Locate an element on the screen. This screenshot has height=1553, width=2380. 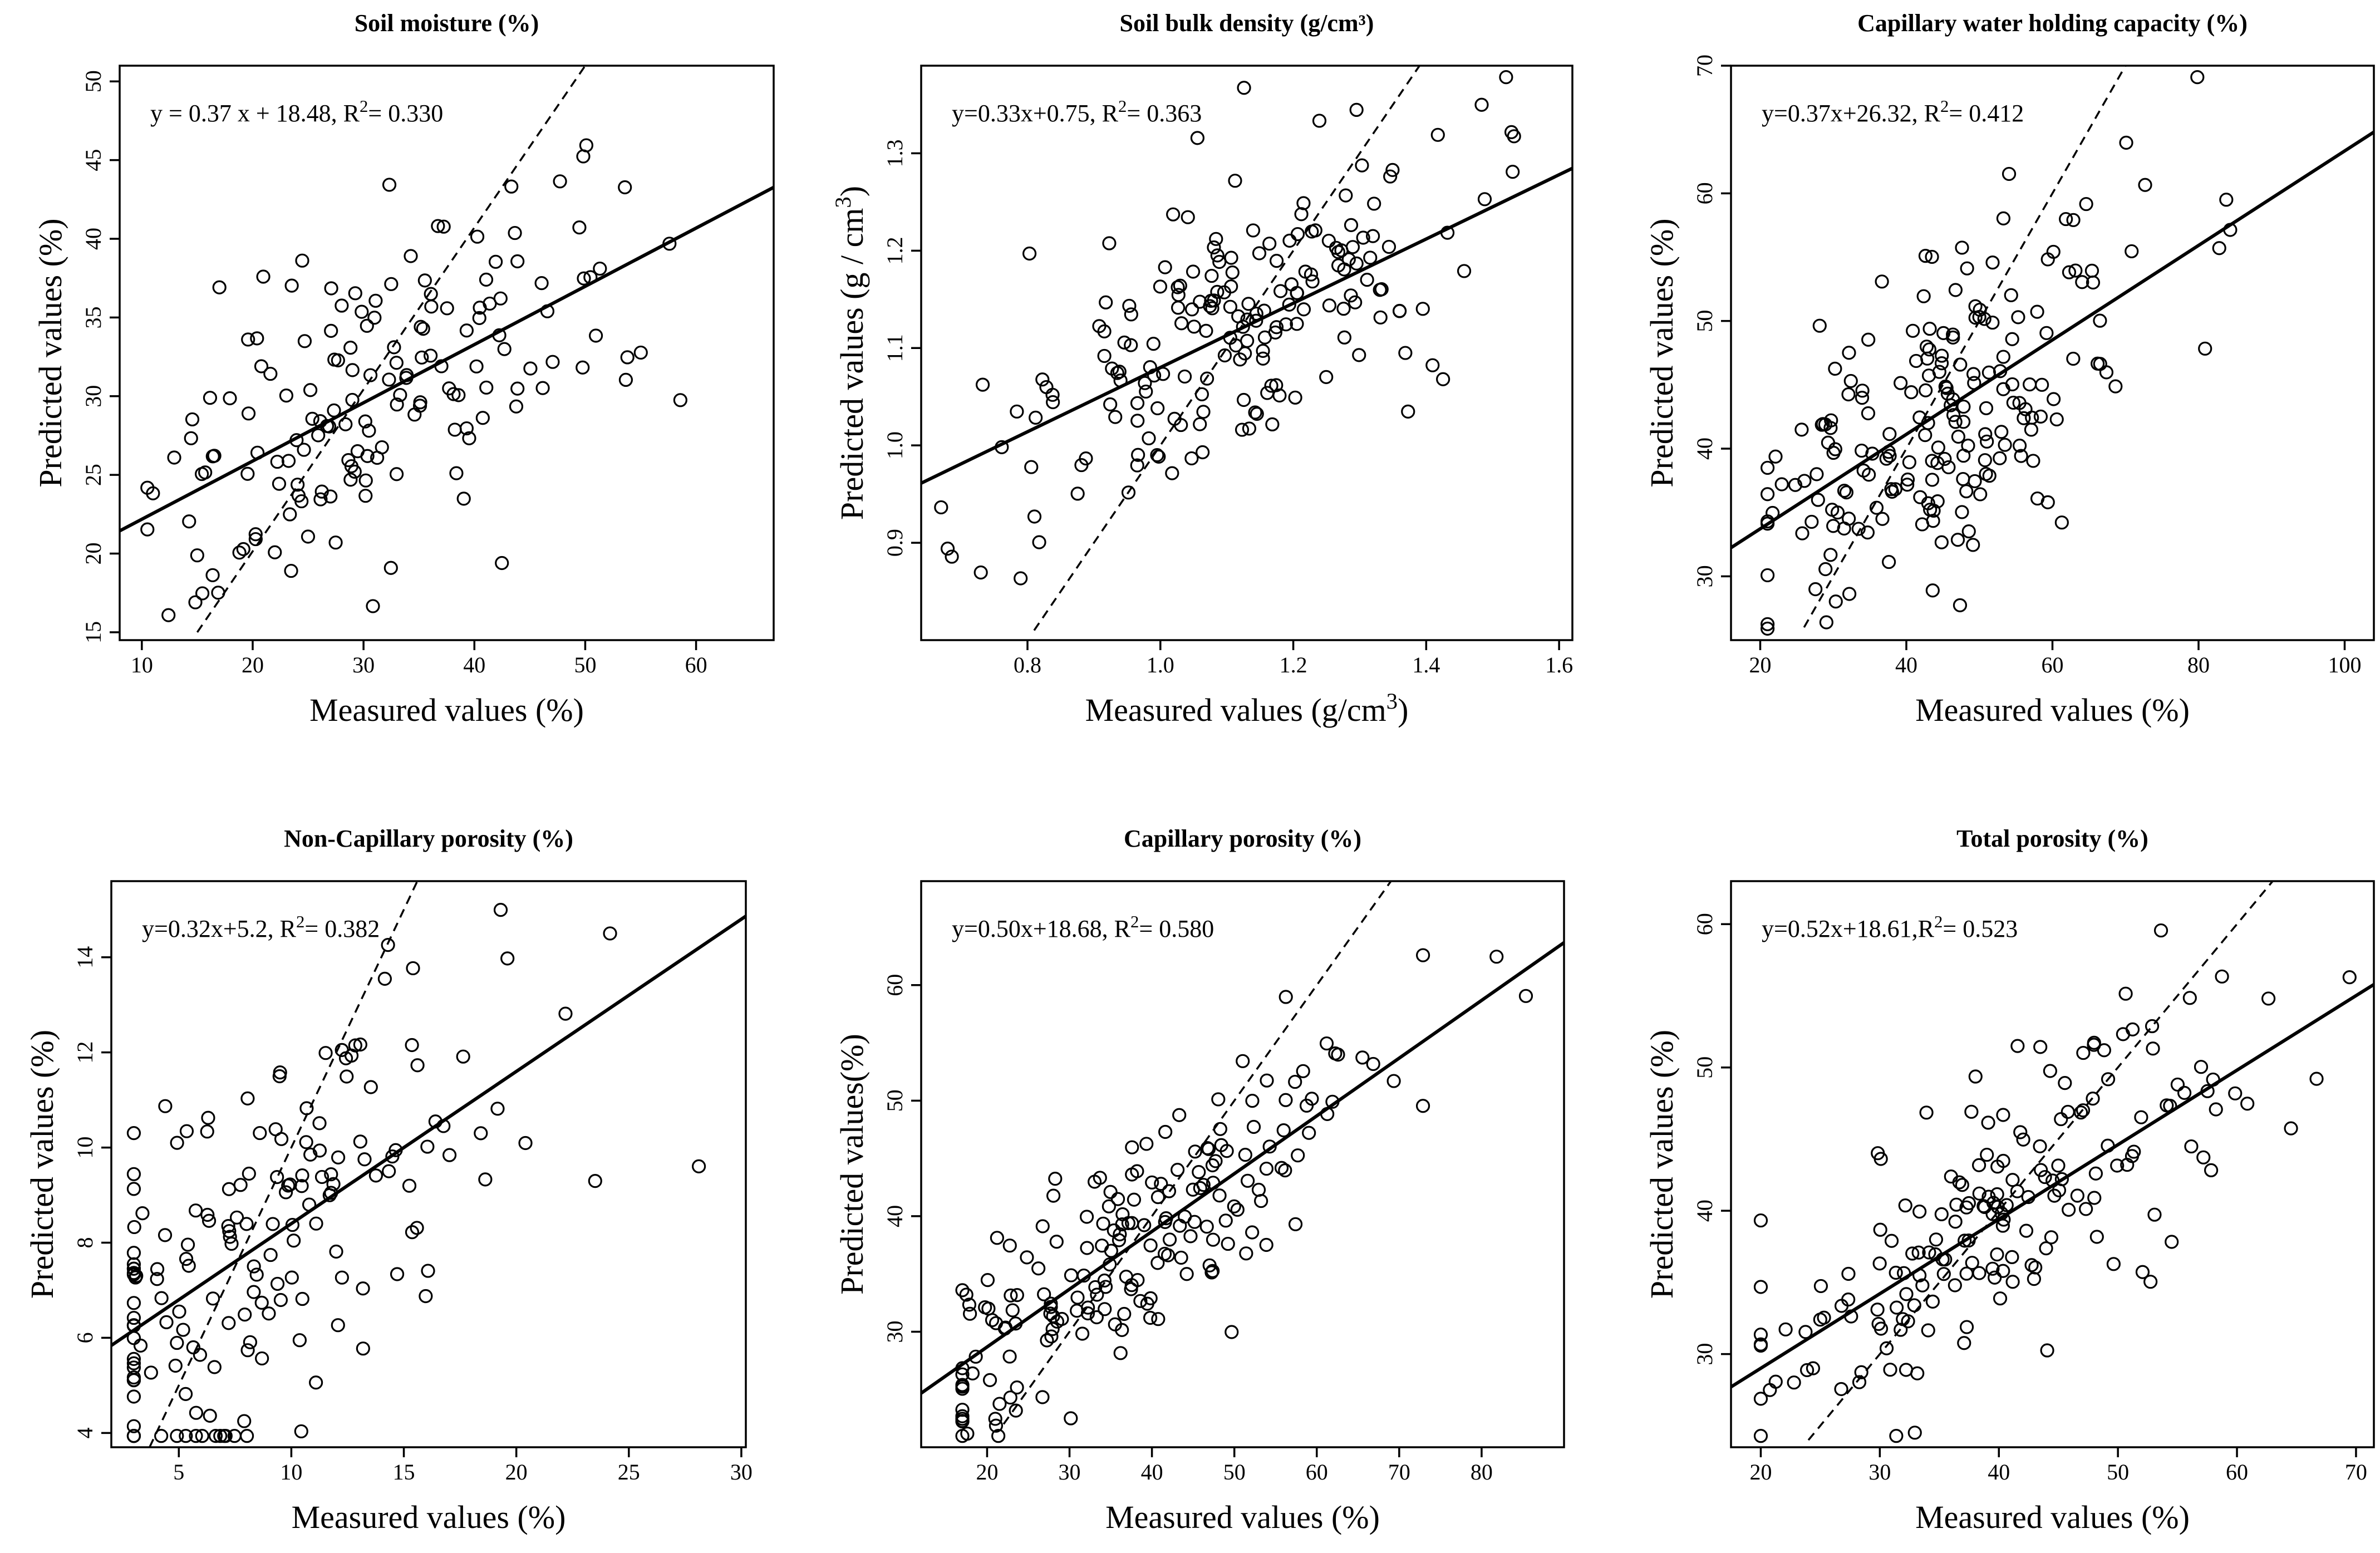
y-tick-label: 45 is located at coordinates (93, 160).